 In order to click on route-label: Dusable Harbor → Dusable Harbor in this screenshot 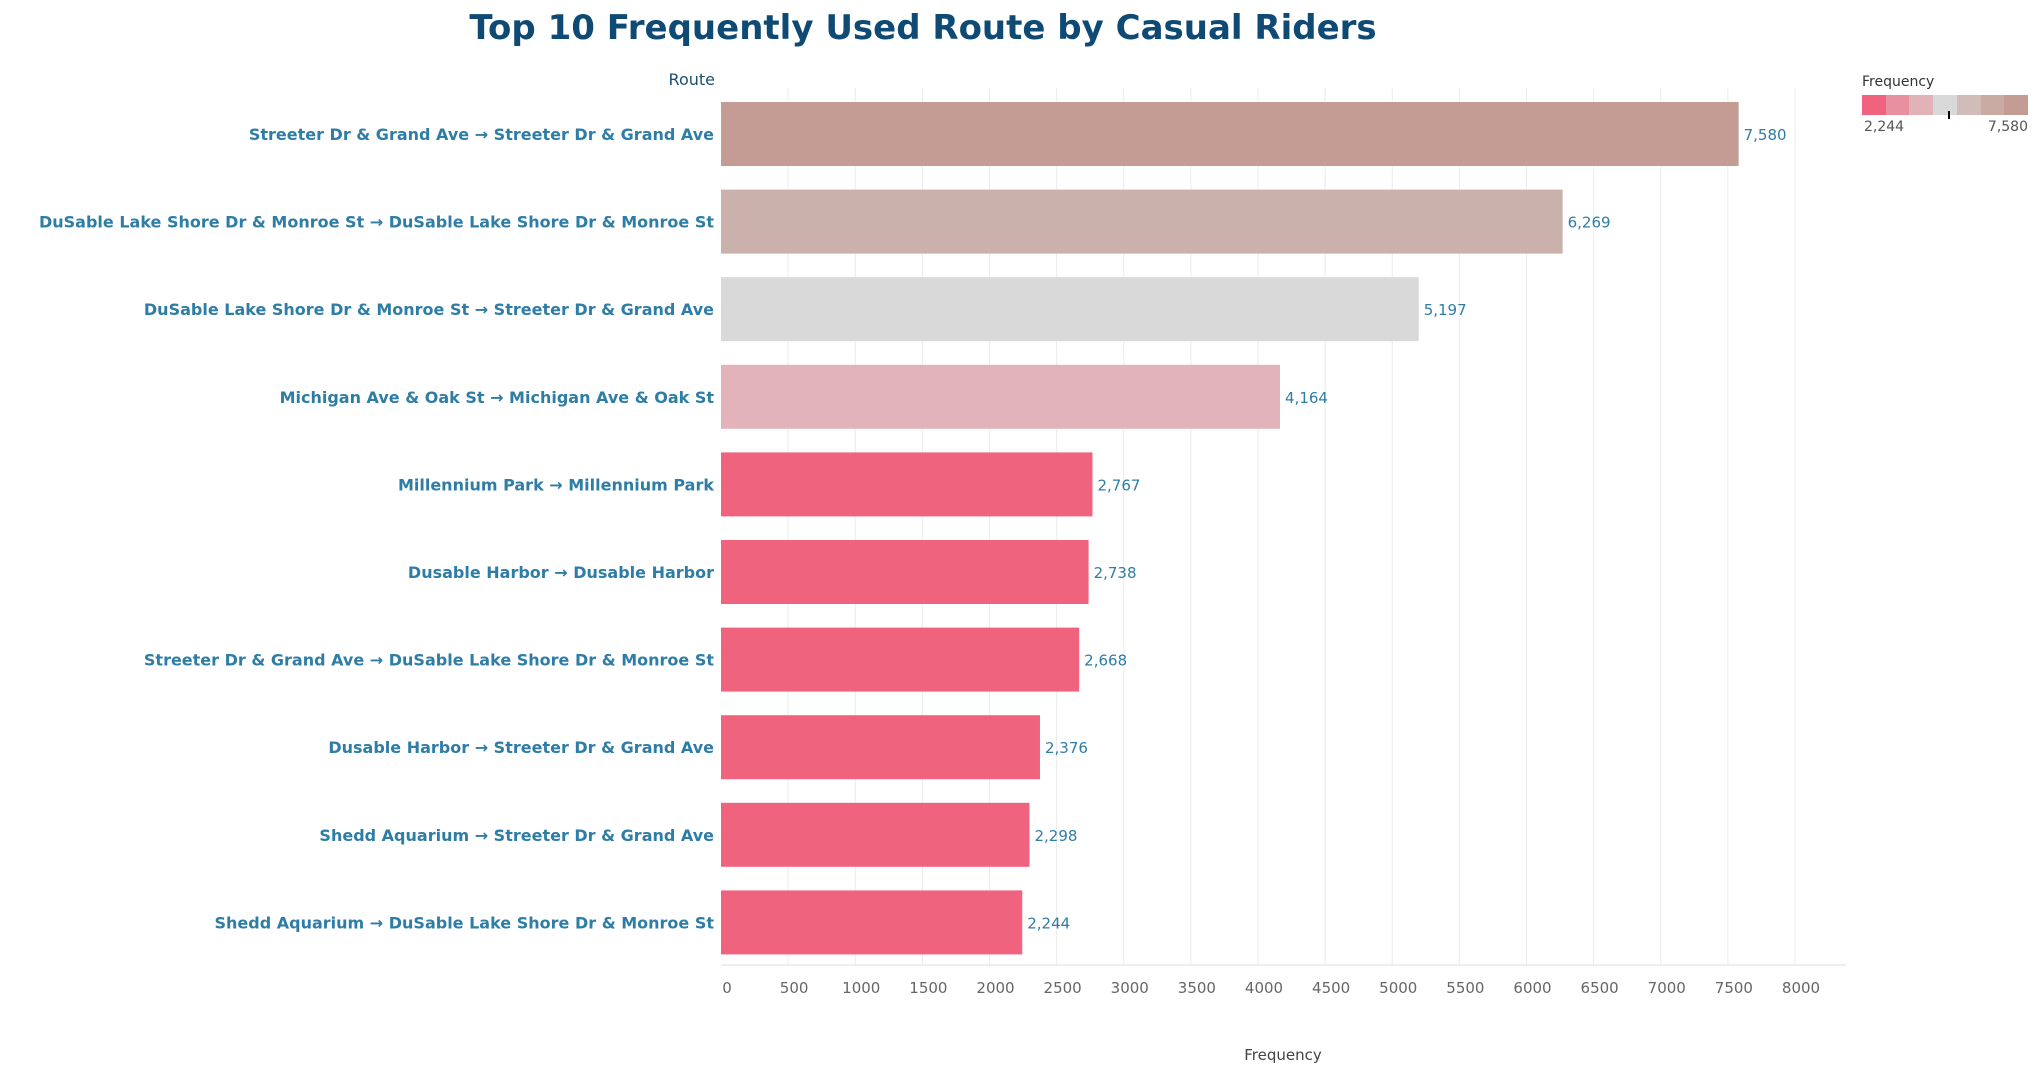, I will do `click(561, 572)`.